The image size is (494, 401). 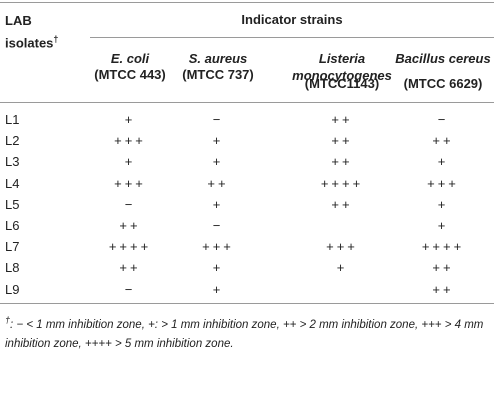 I want to click on column-code: (MTCC 6629), so click(x=443, y=83).